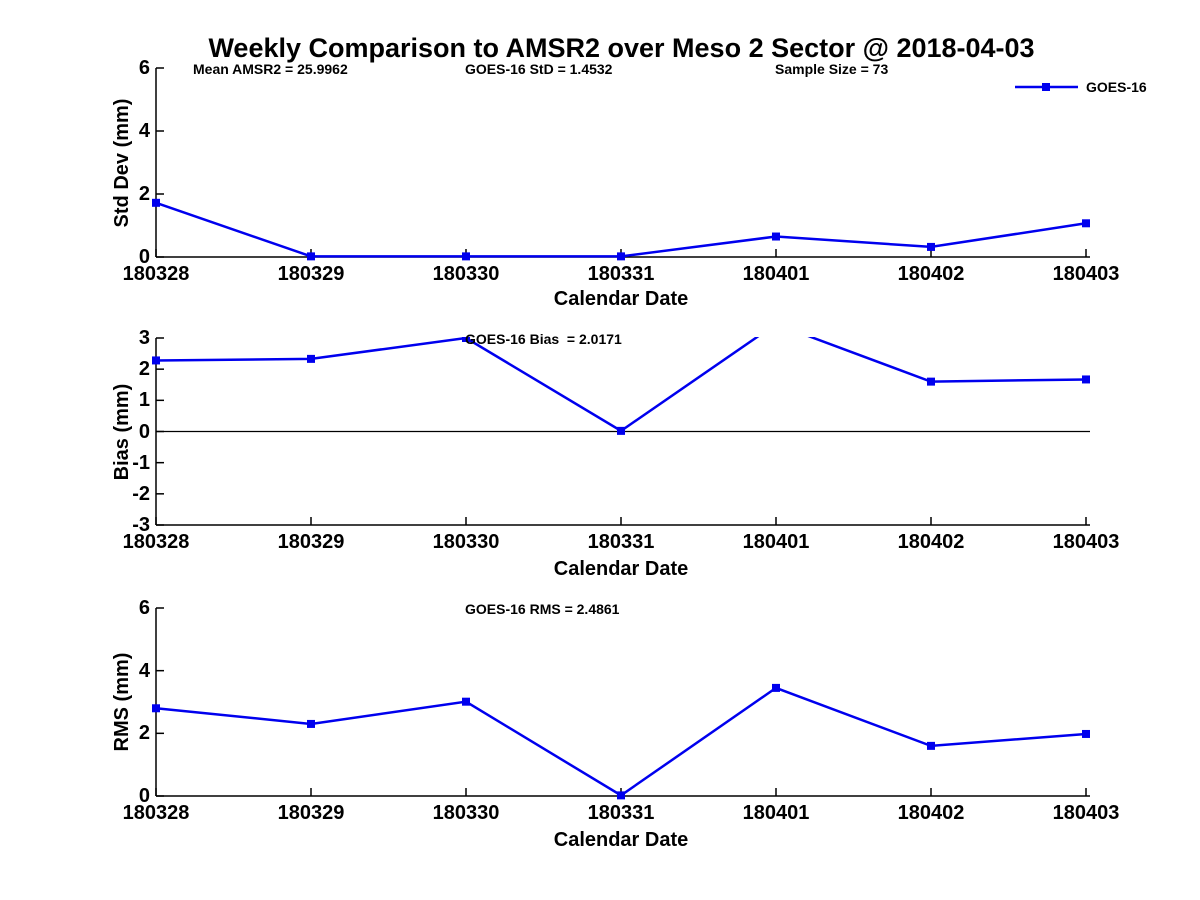  What do you see at coordinates (141, 525) in the screenshot?
I see `y-tick-label-bias: -3` at bounding box center [141, 525].